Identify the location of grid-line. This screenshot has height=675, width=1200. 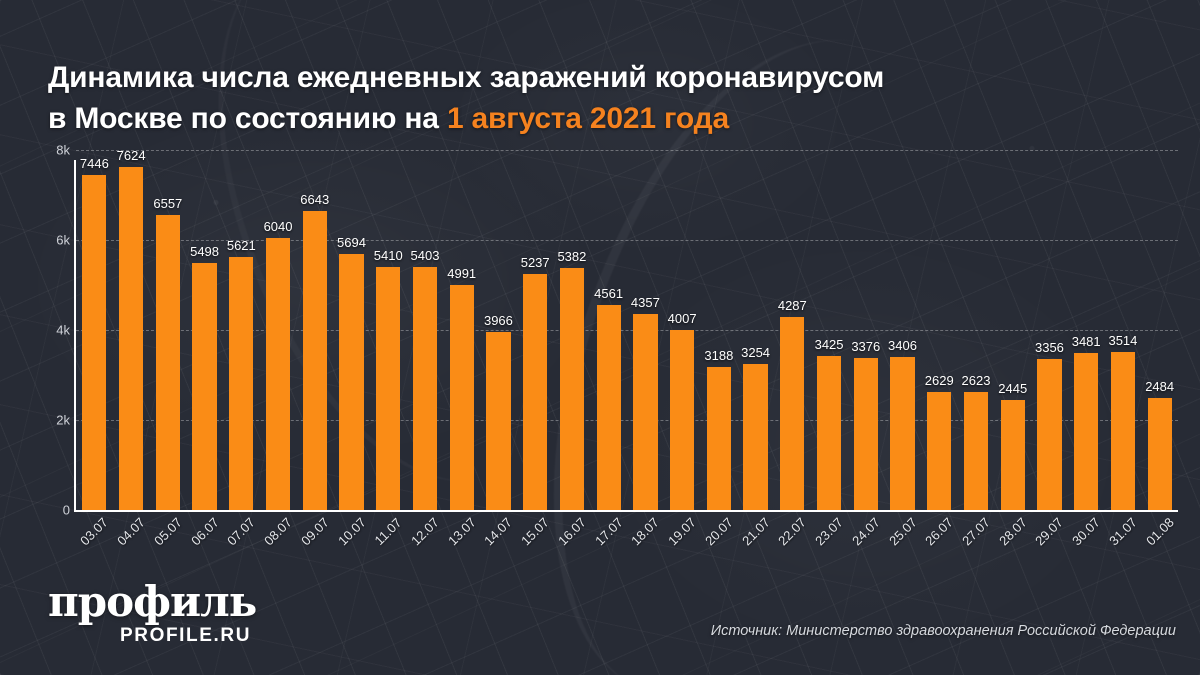
(627, 150).